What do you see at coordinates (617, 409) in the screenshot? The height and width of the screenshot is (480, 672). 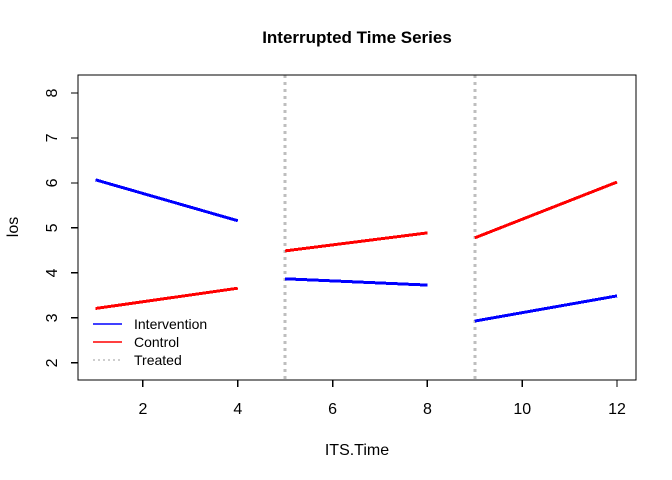 I see `x-tick-label: 12` at bounding box center [617, 409].